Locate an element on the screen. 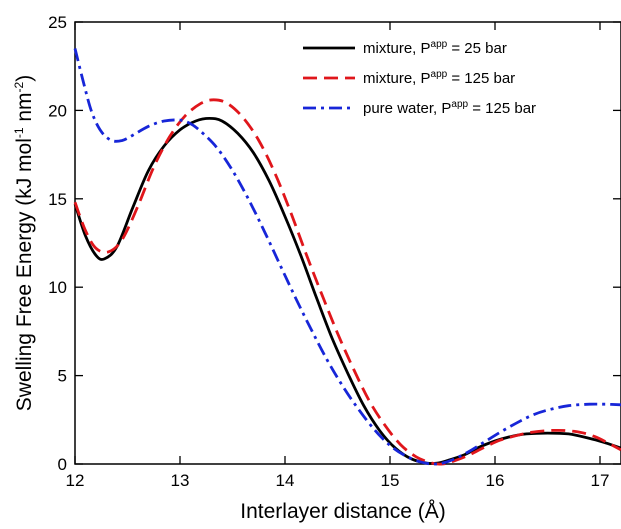  x-tick-label: 16 is located at coordinates (495, 480).